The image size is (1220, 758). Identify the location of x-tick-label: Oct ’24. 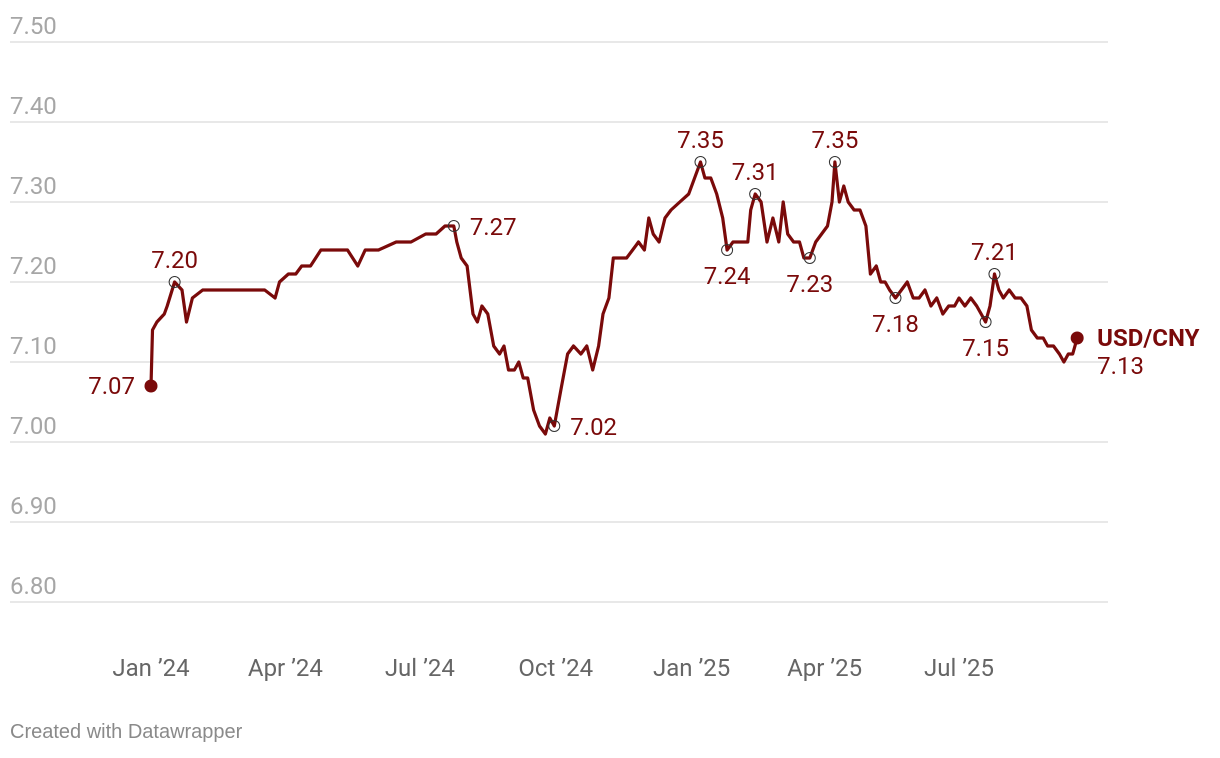
(555, 668).